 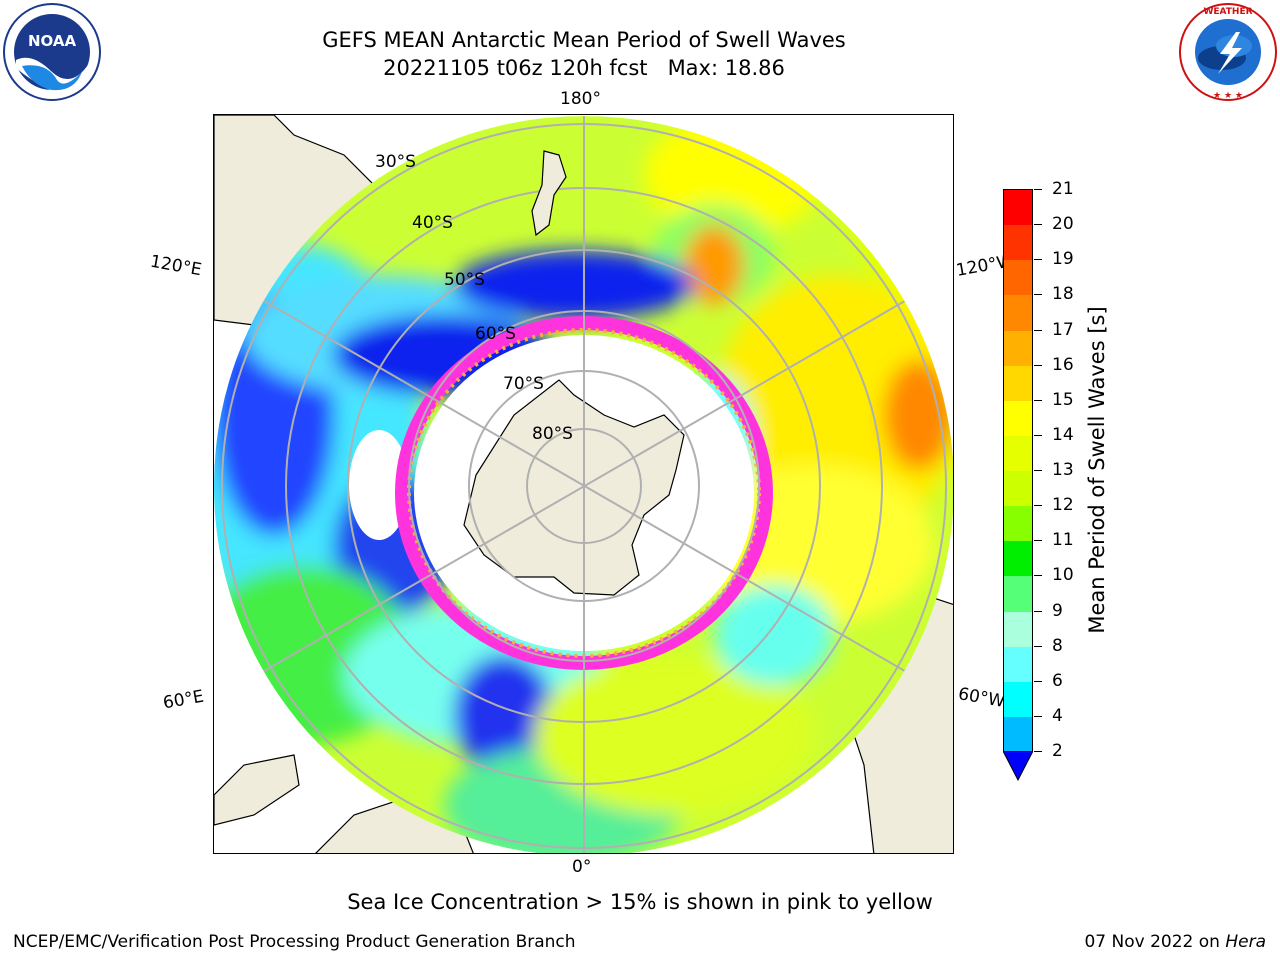 What do you see at coordinates (1057, 715) in the screenshot?
I see `colorbar-tick-label: 4` at bounding box center [1057, 715].